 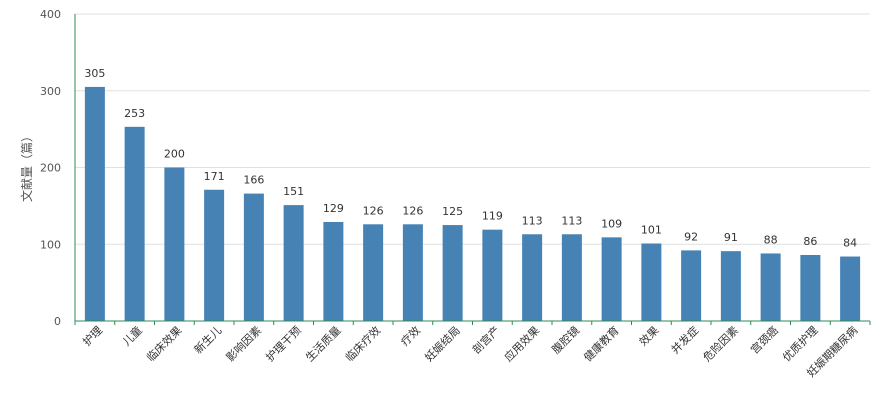 I want to click on x-tick-label: 临床疗效, so click(x=362, y=343).